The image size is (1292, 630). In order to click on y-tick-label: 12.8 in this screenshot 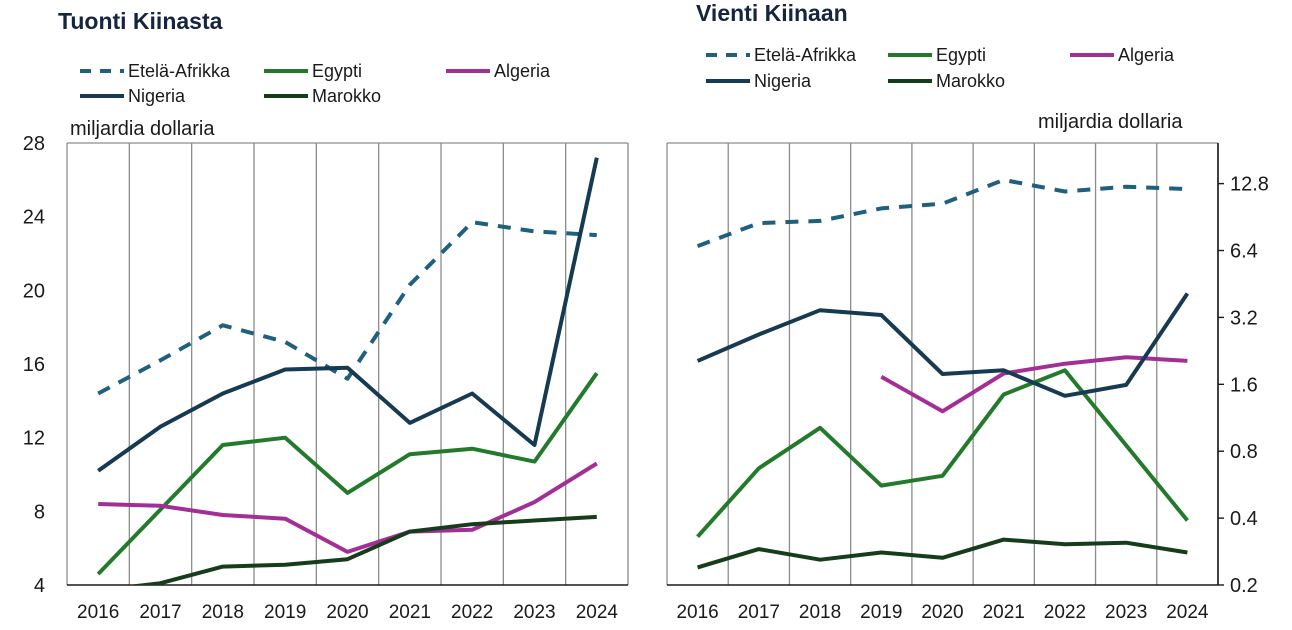, I will do `click(1249, 185)`.